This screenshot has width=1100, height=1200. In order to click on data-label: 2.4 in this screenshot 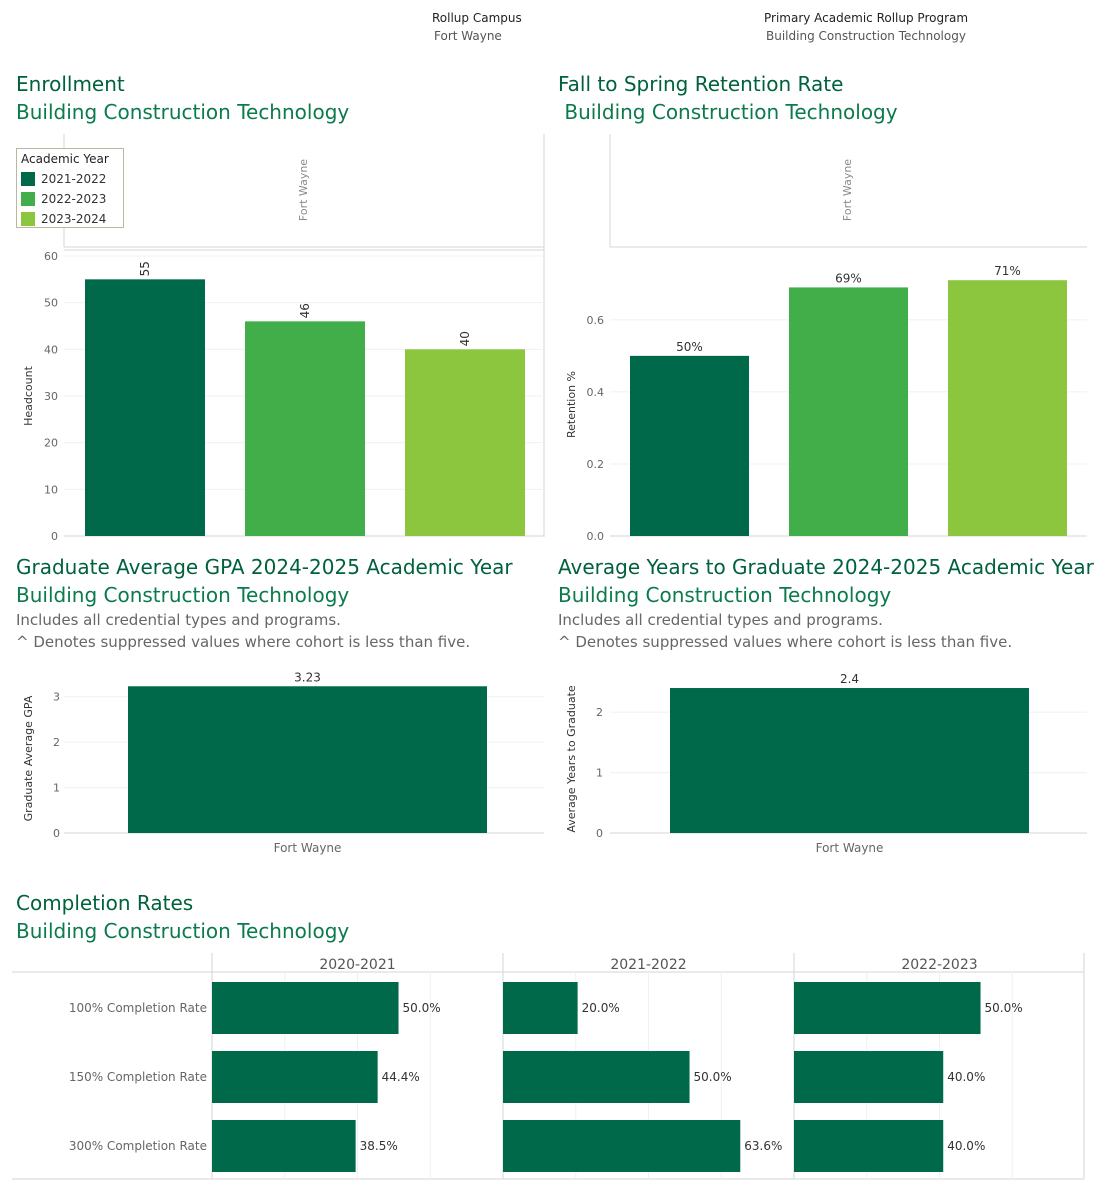, I will do `click(849, 679)`.